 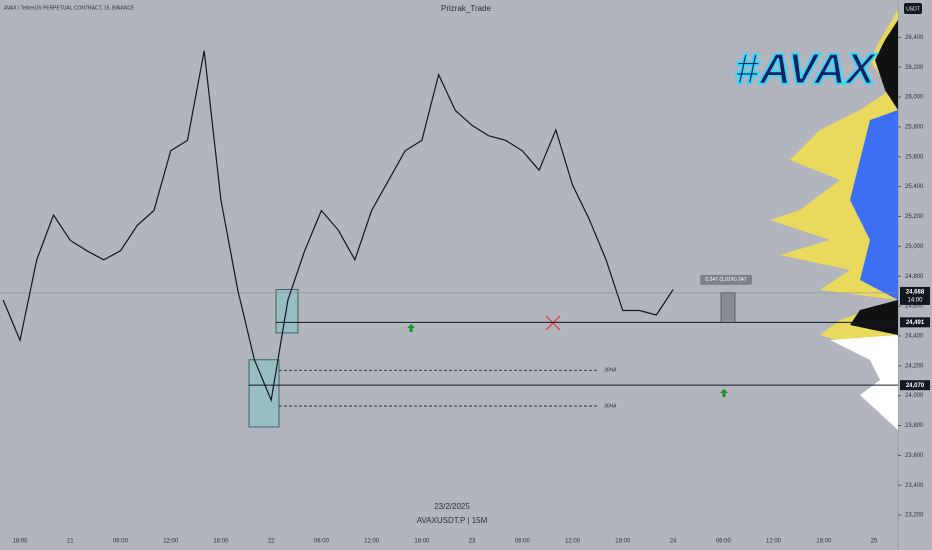 I want to click on y-tick-label: 25,000, so click(x=914, y=247).